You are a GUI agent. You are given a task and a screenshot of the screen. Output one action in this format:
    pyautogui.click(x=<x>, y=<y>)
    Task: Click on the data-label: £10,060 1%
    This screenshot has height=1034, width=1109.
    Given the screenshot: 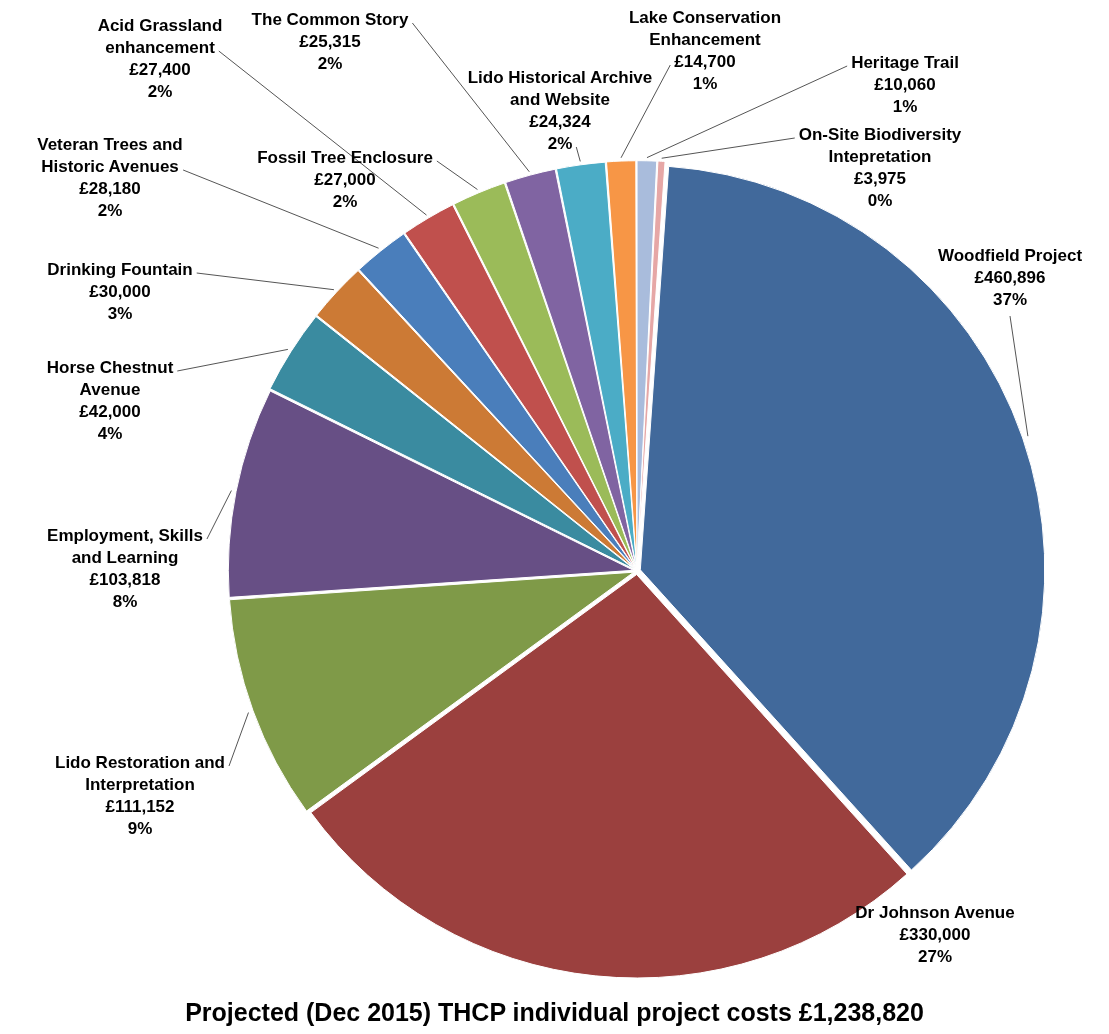 What is the action you would take?
    pyautogui.click(x=905, y=96)
    